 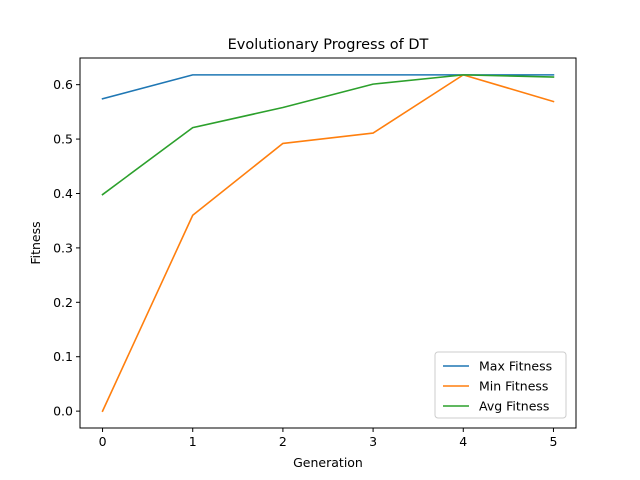 What do you see at coordinates (328, 45) in the screenshot?
I see `chart-title: Evolutionary Progress of DT` at bounding box center [328, 45].